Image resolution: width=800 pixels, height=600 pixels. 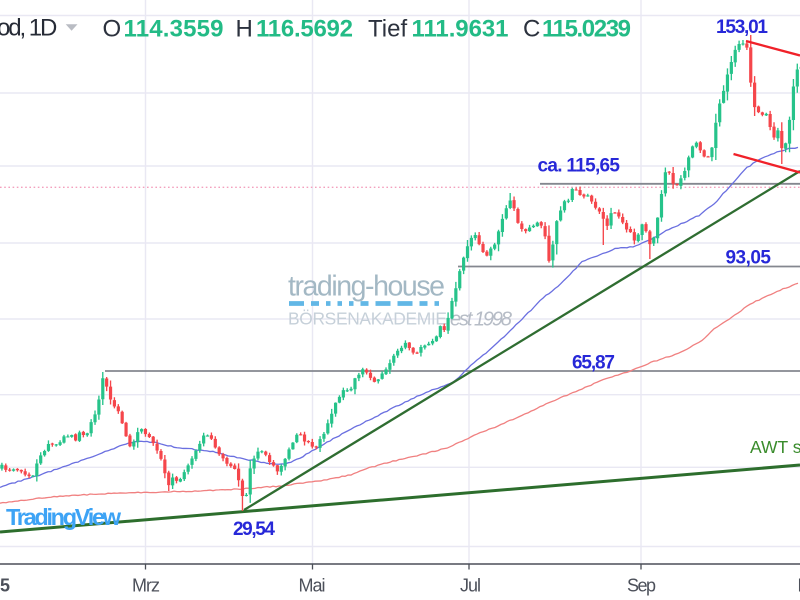 I want to click on svg-text: O, so click(x=112, y=29).